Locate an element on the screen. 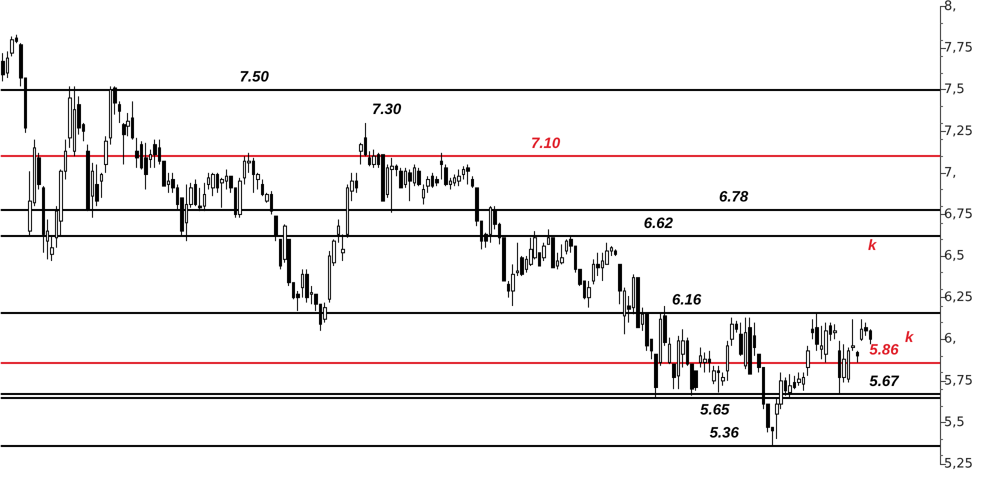 This screenshot has width=1000, height=503. y-tick-label: 7, is located at coordinates (950, 172).